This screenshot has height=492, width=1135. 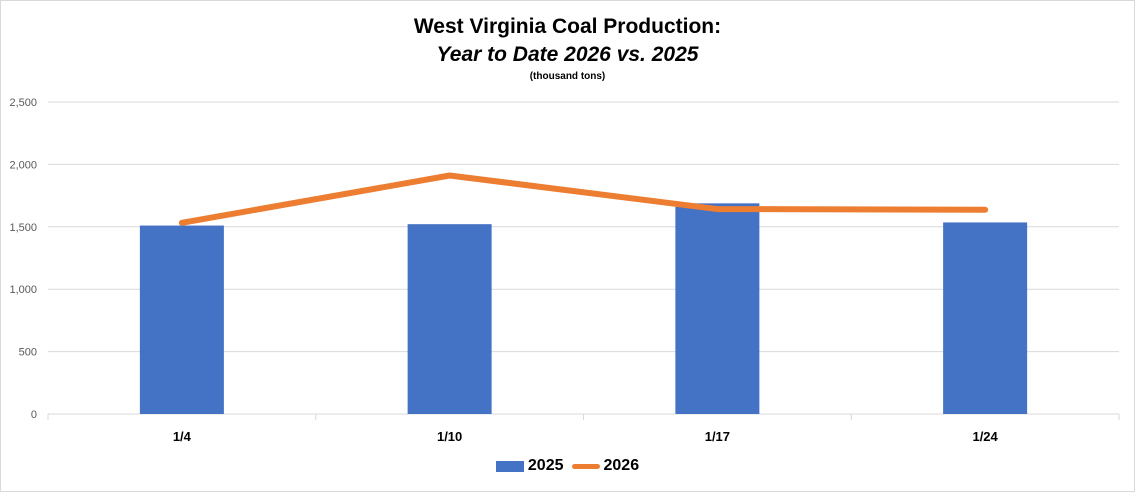 What do you see at coordinates (567, 26) in the screenshot?
I see `chart-title: West Virginia Coal Production:` at bounding box center [567, 26].